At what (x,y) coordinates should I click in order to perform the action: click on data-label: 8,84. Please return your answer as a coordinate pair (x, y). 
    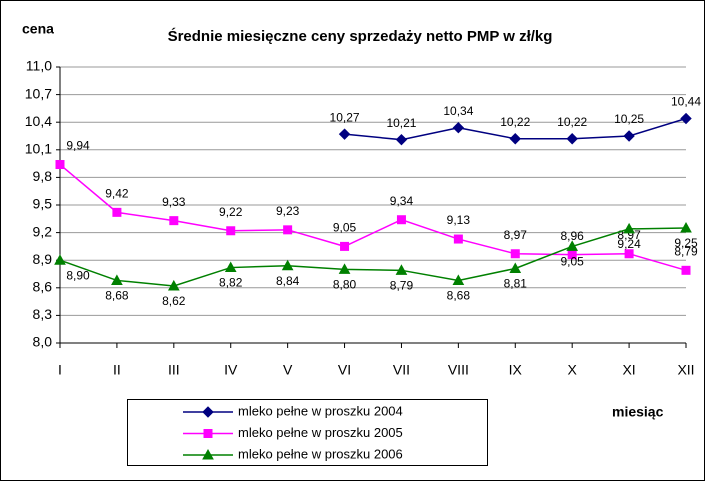
    Looking at the image, I should click on (288, 281).